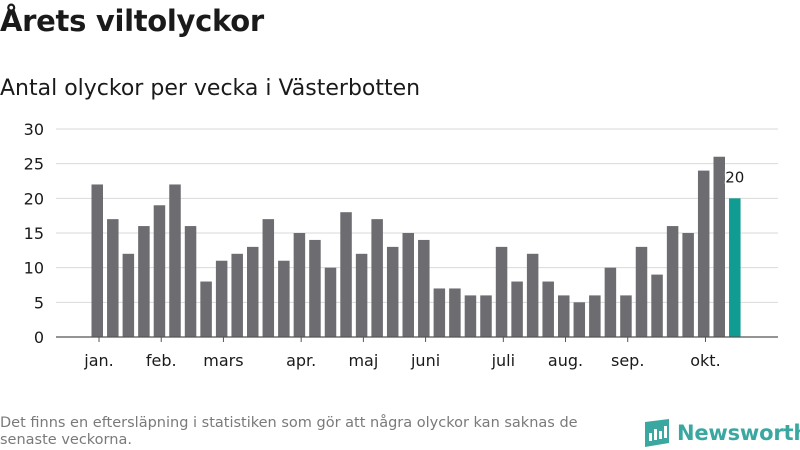 Image resolution: width=800 pixels, height=450 pixels. Describe the element at coordinates (734, 177) in the screenshot. I see `data-label: 20` at that location.